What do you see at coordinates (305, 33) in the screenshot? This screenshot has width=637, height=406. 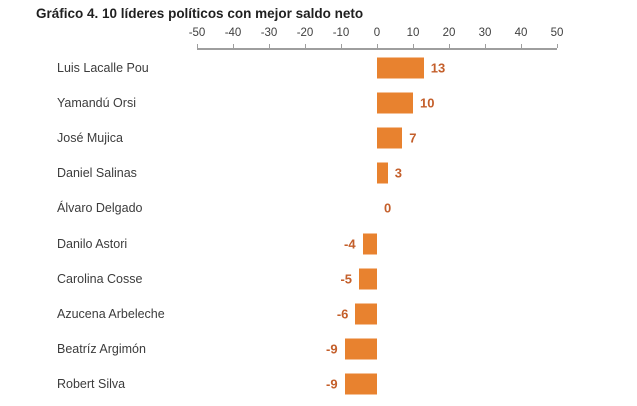 I see `axis-tick-label: -20` at bounding box center [305, 33].